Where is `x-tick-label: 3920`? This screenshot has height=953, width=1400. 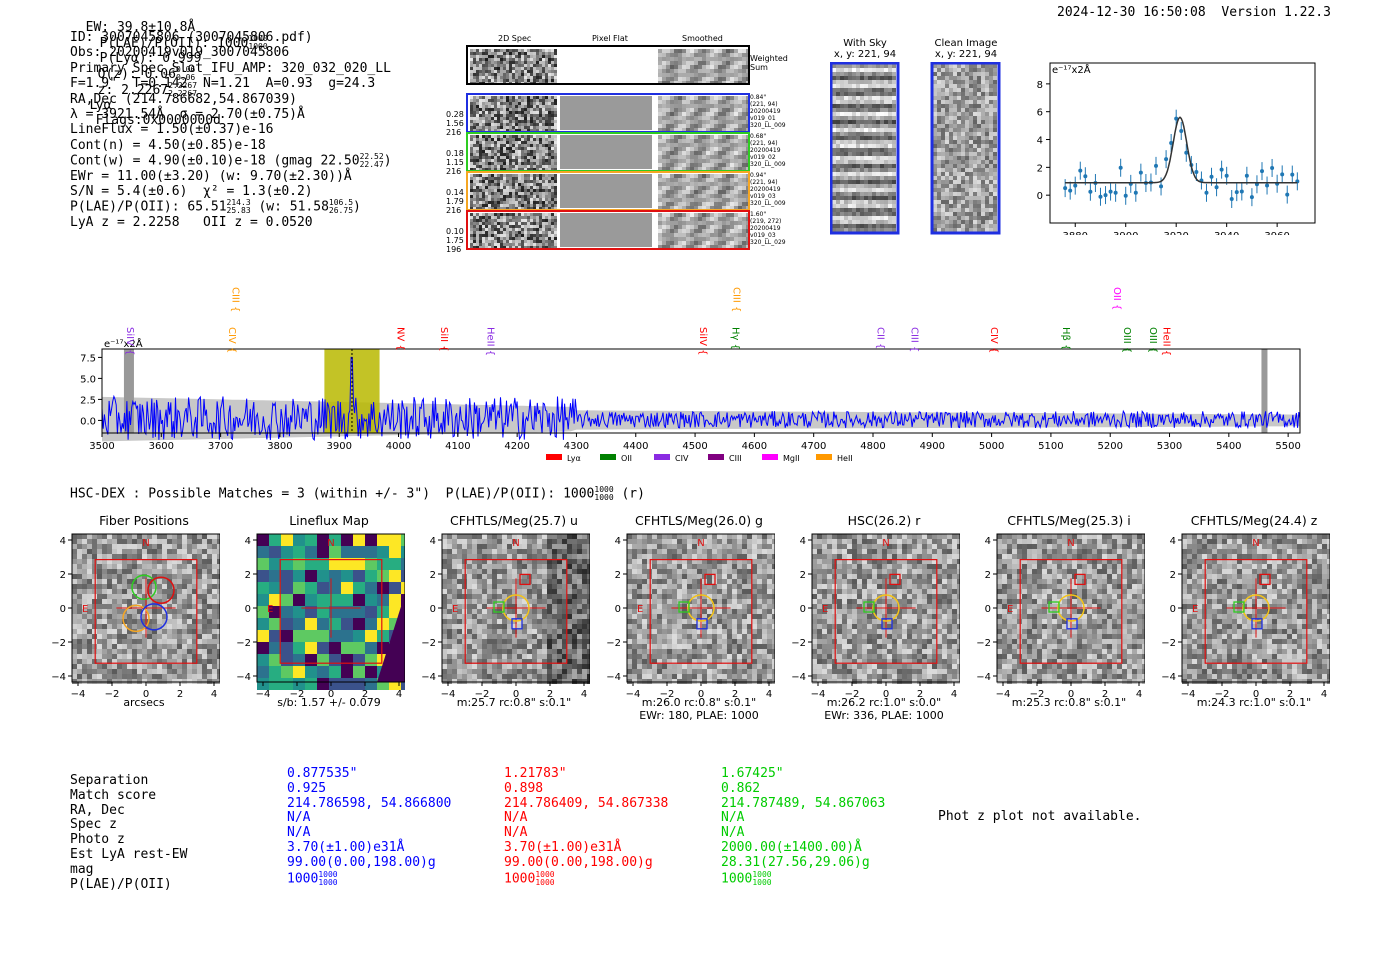
x-tick-label: 3920 is located at coordinates (1175, 233).